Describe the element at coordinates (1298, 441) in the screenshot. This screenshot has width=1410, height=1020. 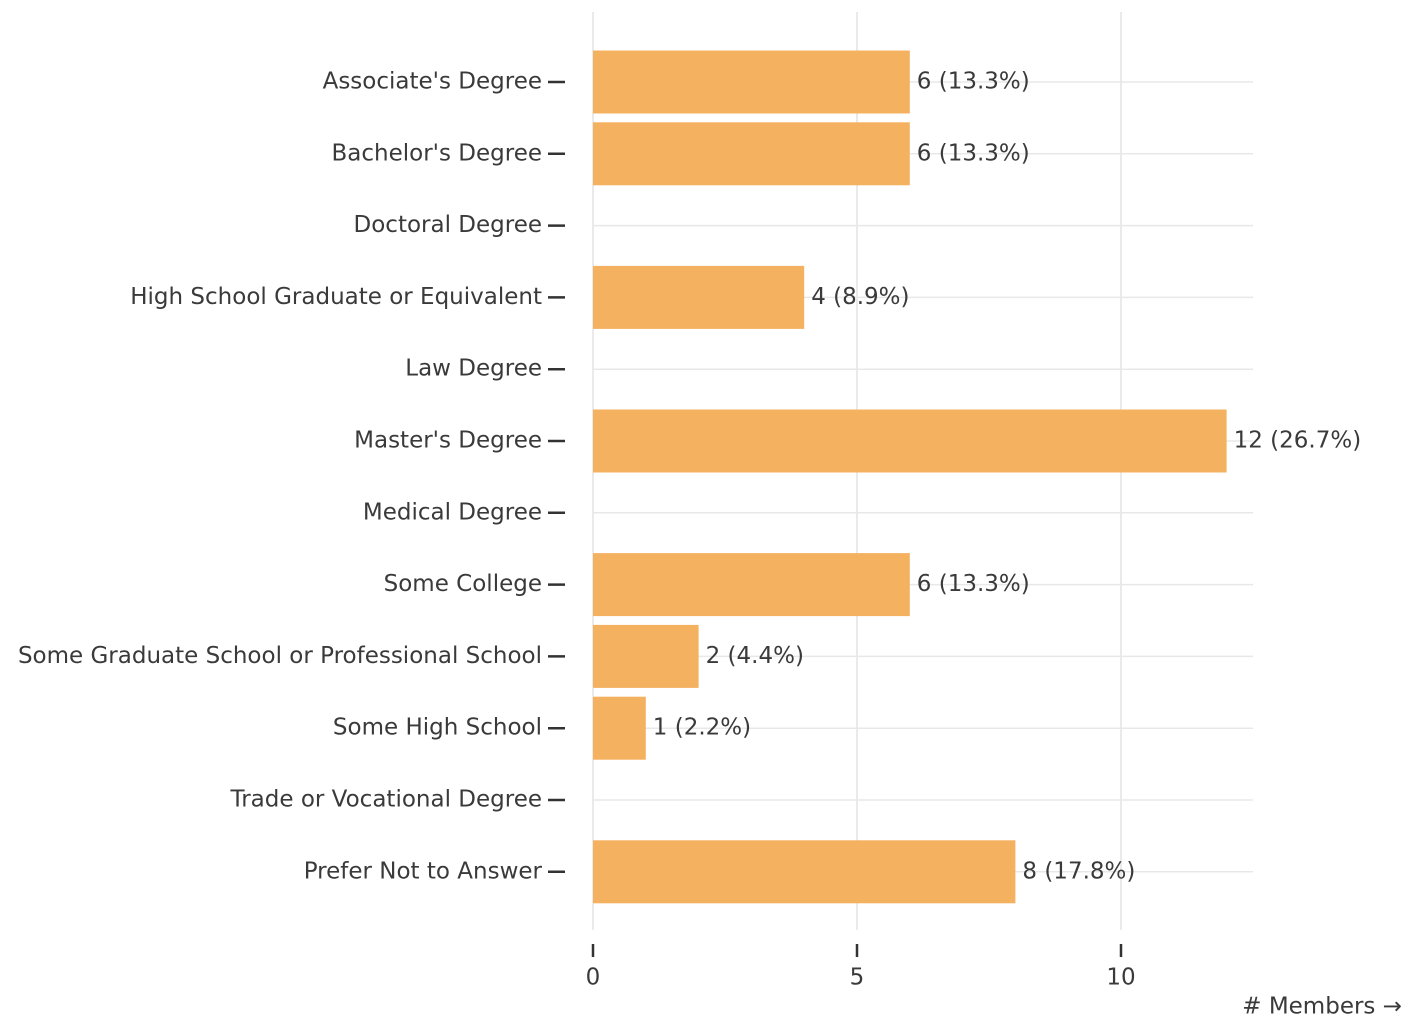
I see `data-label: 12 (26.7%)` at that location.